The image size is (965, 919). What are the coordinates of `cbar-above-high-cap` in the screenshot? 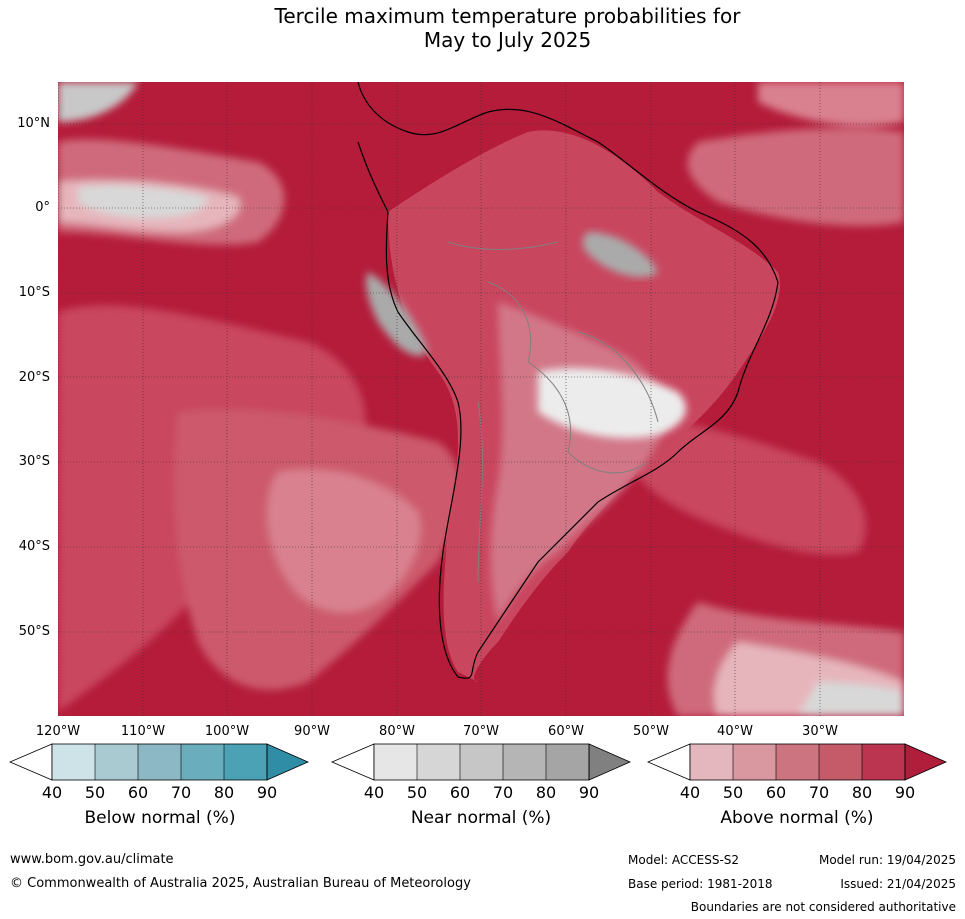 It's located at (925, 762).